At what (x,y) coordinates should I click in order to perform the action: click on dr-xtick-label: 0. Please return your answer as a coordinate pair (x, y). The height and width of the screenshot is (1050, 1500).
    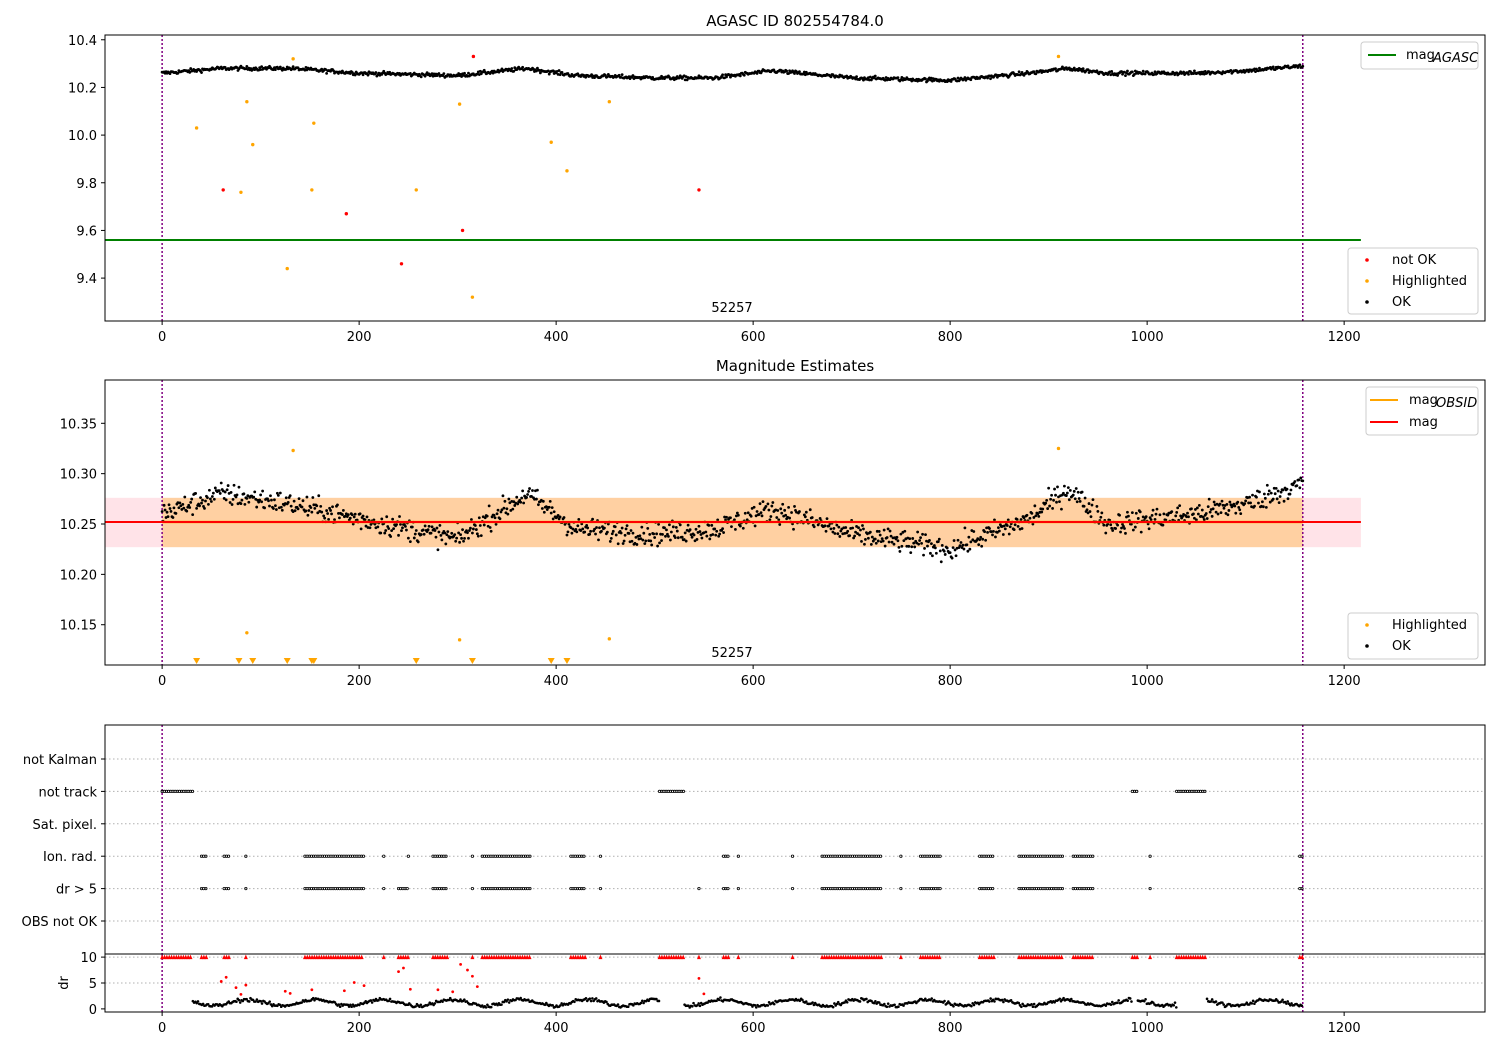
    Looking at the image, I should click on (162, 1028).